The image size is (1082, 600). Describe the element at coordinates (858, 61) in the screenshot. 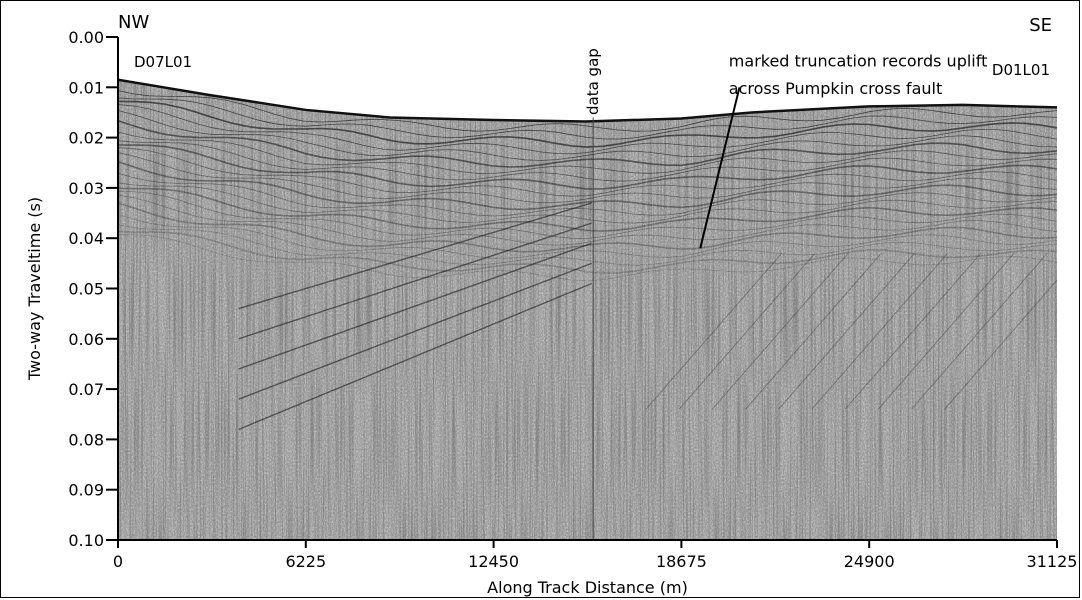

I see `annotation-text: marked truncation records uplift` at that location.